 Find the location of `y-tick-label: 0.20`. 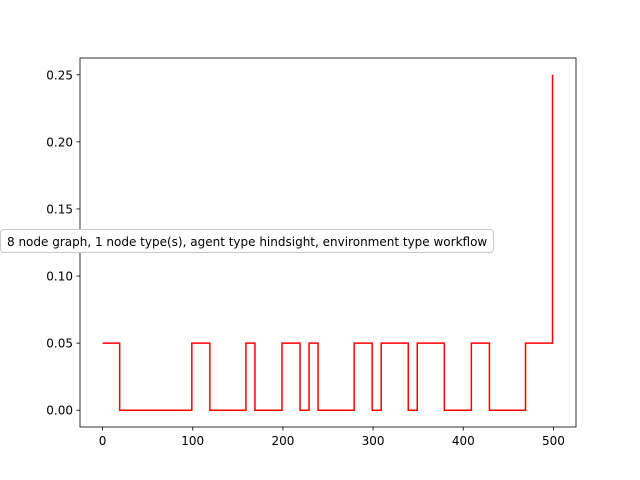

y-tick-label: 0.20 is located at coordinates (59, 142).